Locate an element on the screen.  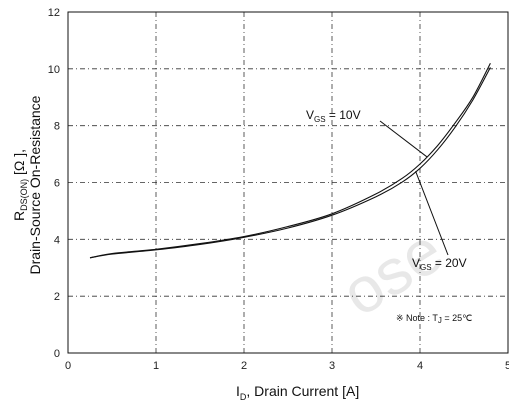
note-sub: J is located at coordinates (440, 320).